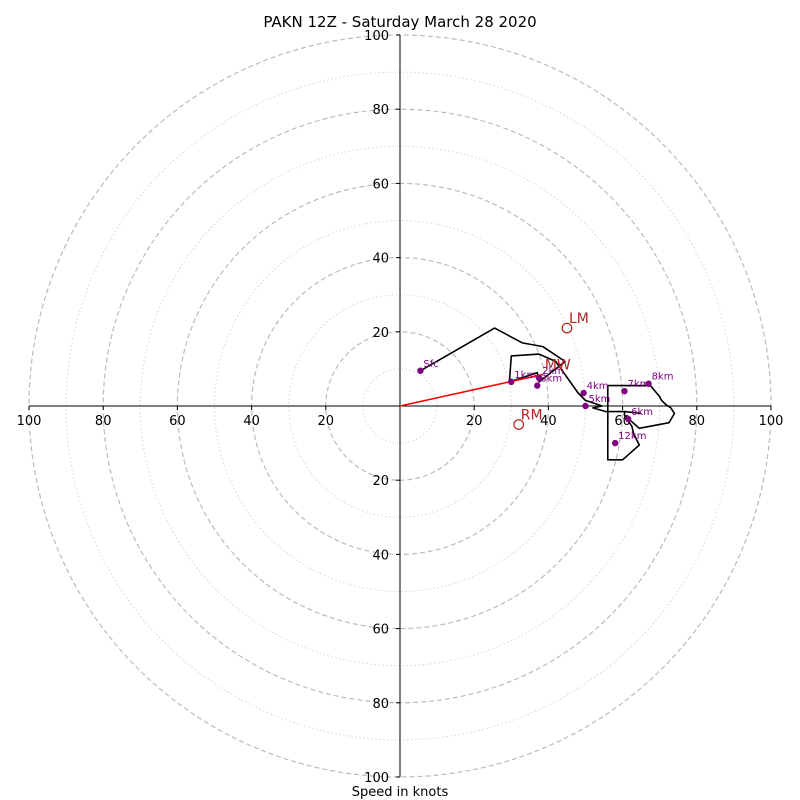  I want to click on height-label-5km: 5km, so click(600, 399).